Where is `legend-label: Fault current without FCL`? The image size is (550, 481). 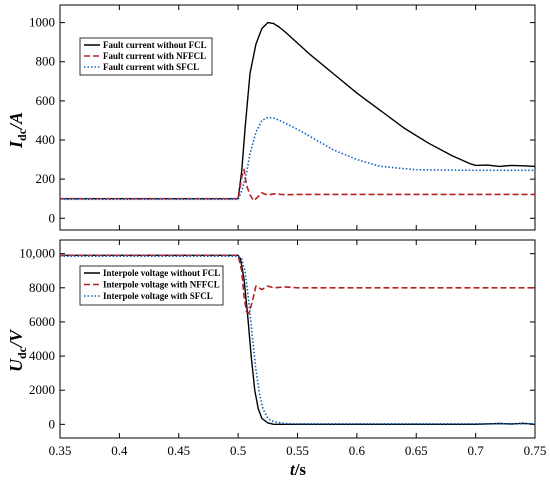
legend-label: Fault current without FCL is located at coordinates (155, 45).